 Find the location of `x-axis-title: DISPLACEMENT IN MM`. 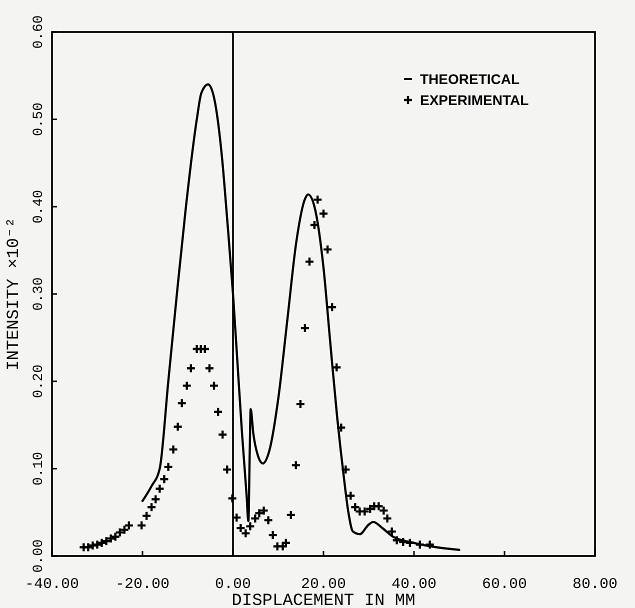

x-axis-title: DISPLACEMENT IN MM is located at coordinates (324, 600).